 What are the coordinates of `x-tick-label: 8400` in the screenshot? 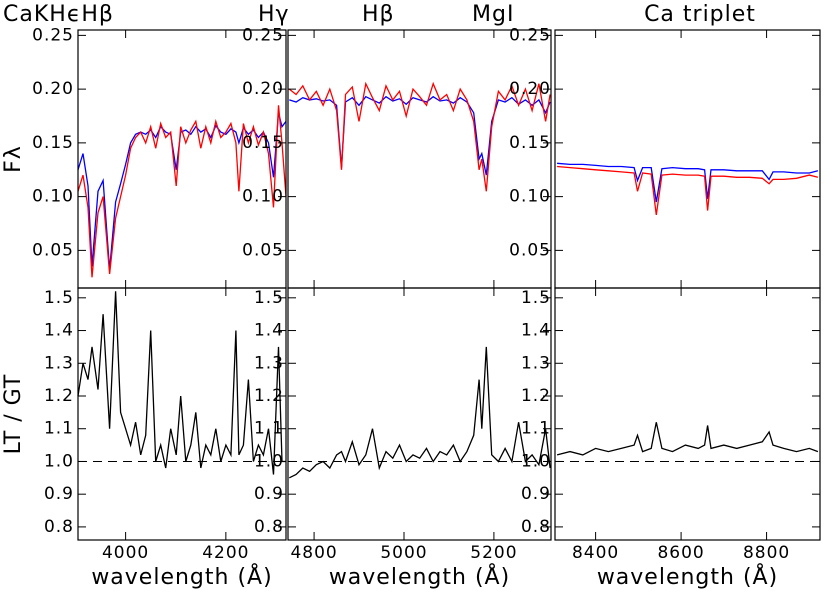 It's located at (595, 553).